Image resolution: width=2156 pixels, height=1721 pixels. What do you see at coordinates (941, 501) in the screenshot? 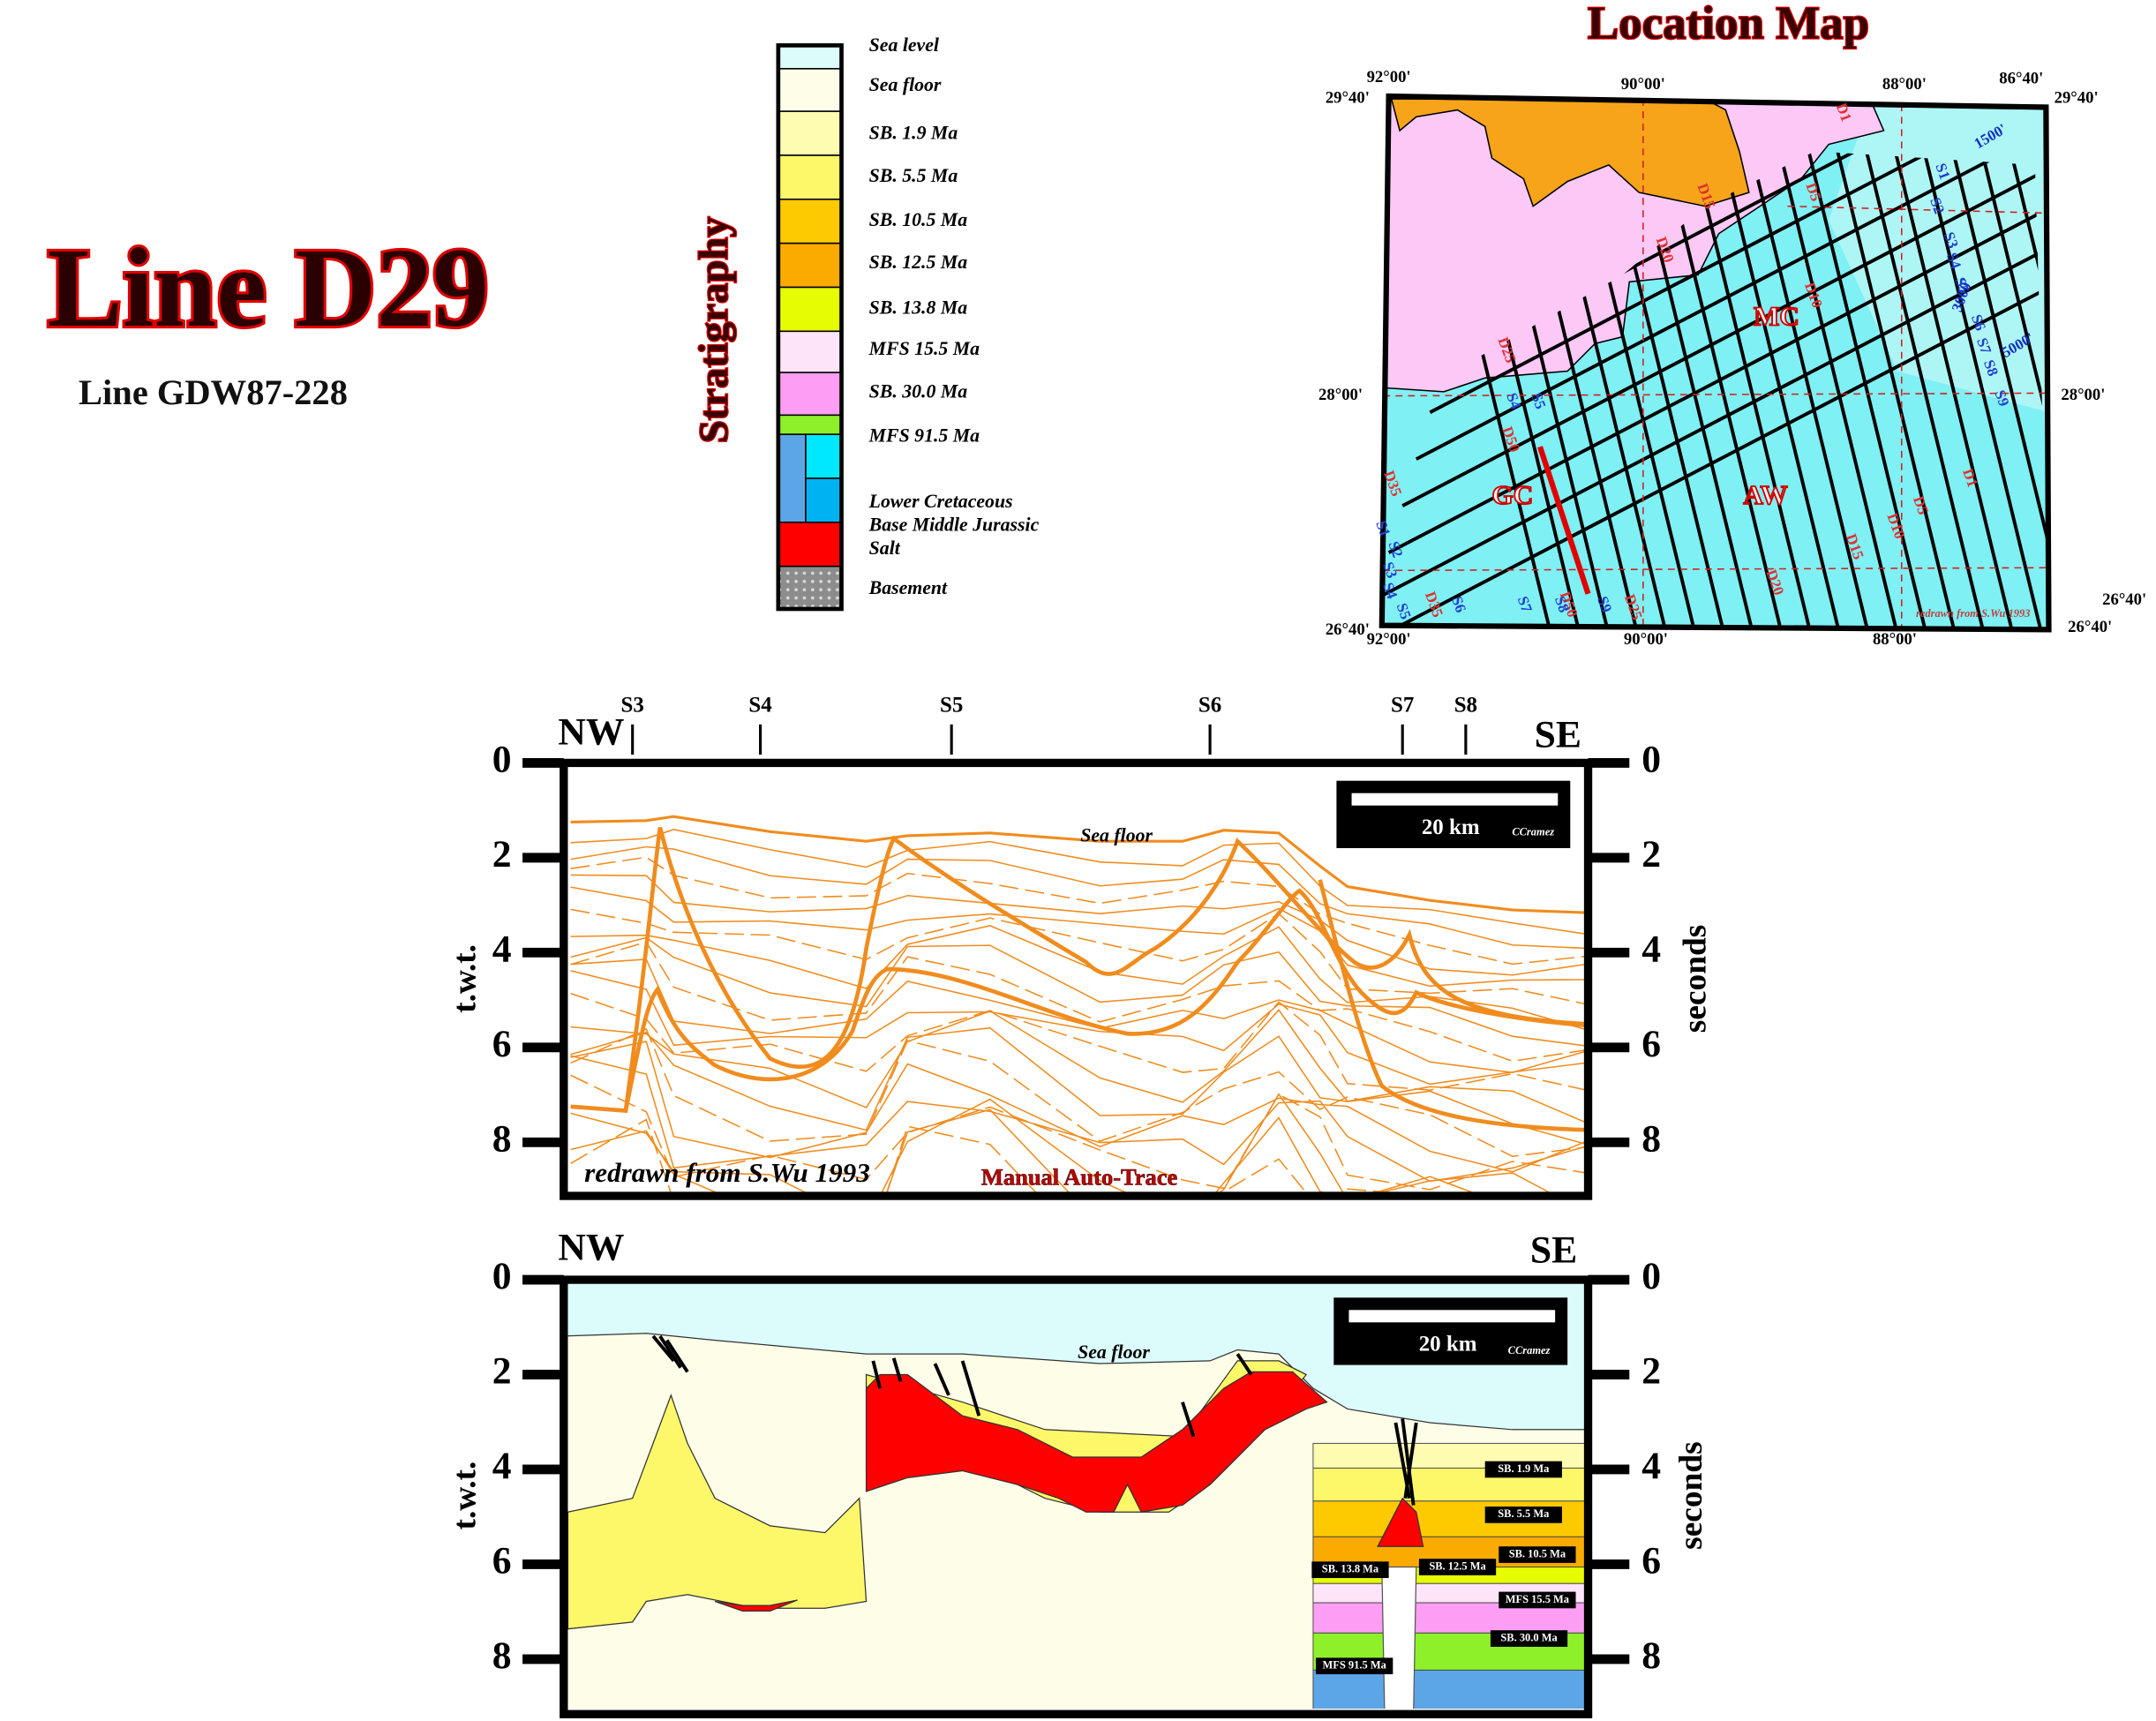
I see `strat-label: Lower Cretaceous` at bounding box center [941, 501].